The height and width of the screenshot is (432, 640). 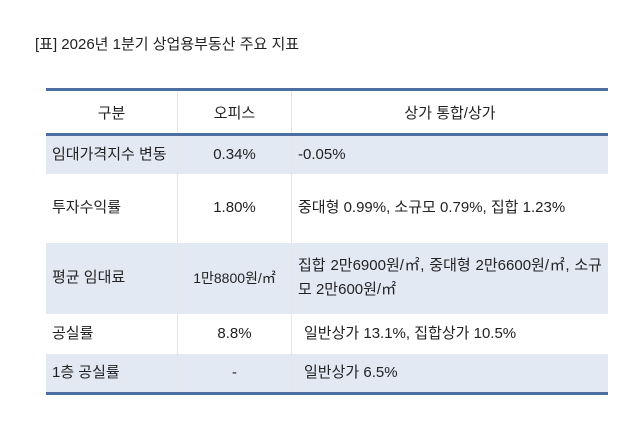 What do you see at coordinates (449, 373) in the screenshot?
I see `retail-value: 일반상가 6.5%` at bounding box center [449, 373].